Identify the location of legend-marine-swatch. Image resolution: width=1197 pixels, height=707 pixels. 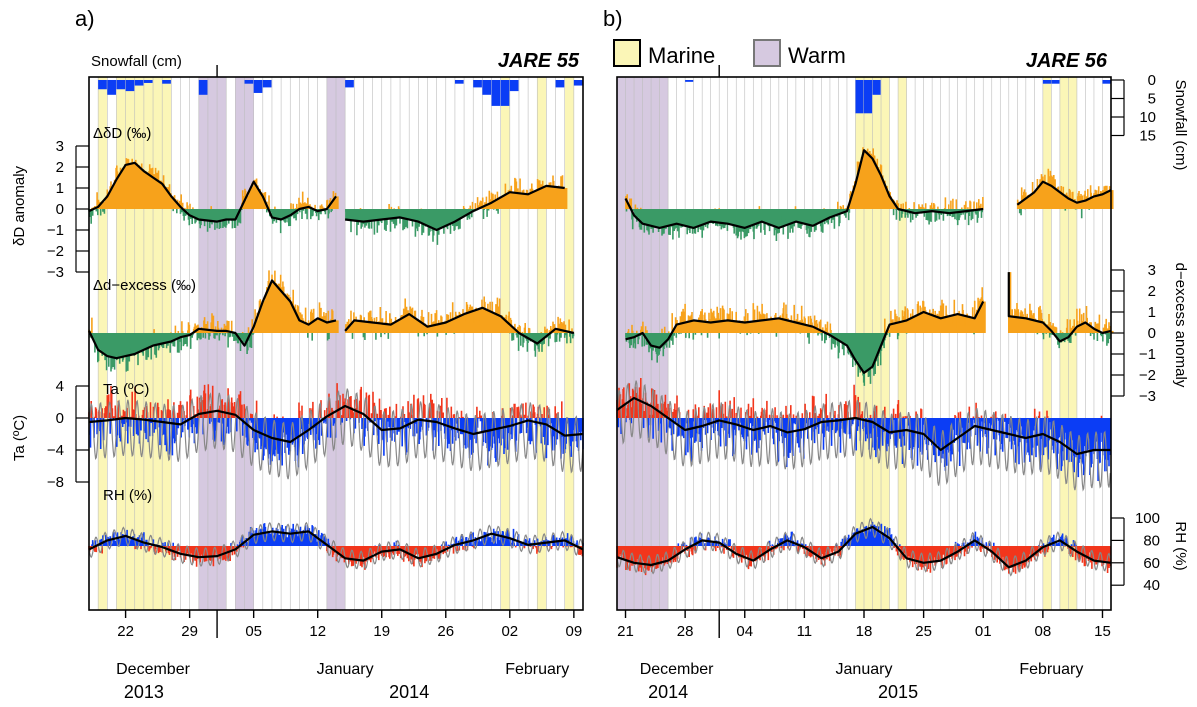
(627, 53).